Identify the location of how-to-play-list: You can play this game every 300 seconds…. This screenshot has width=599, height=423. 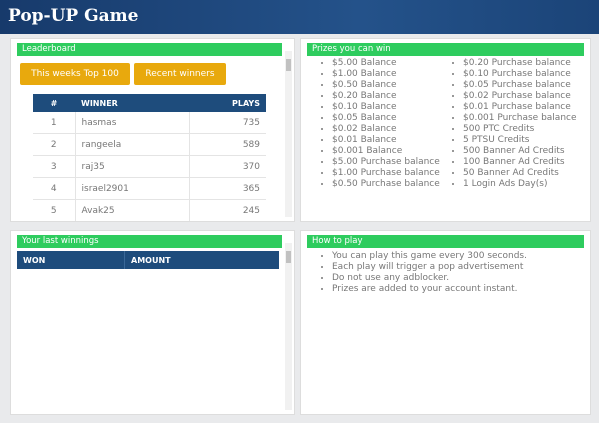
(423, 273).